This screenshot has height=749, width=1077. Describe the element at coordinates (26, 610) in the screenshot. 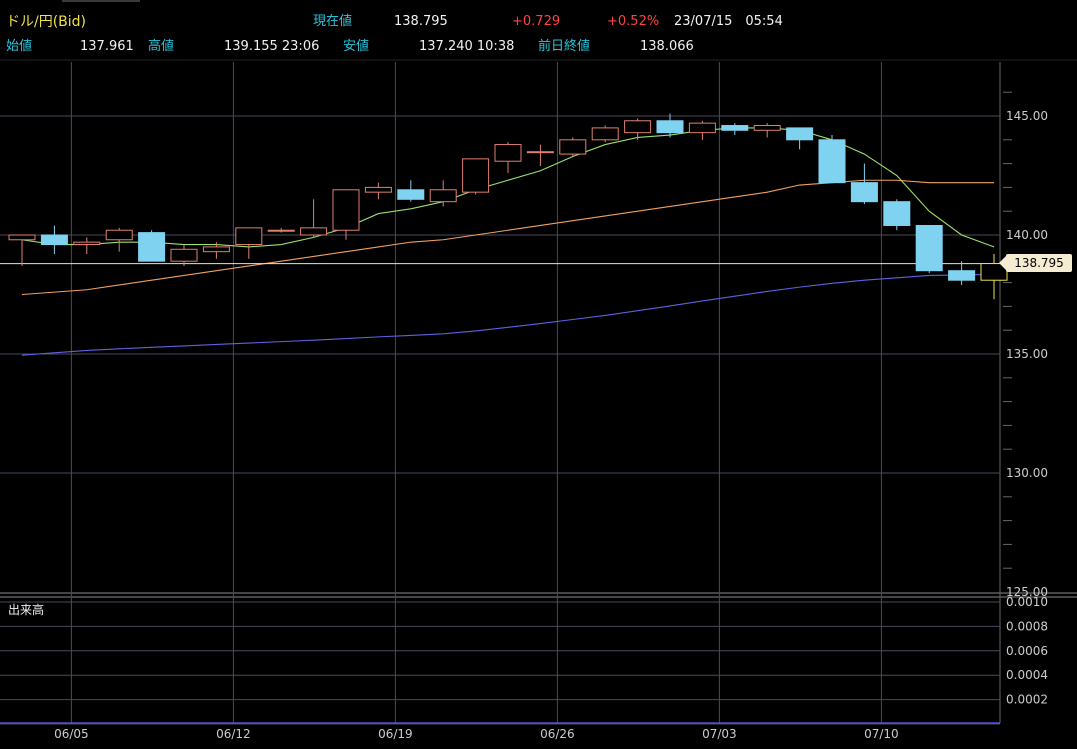

I see `volume-panel-label: 出来高` at that location.